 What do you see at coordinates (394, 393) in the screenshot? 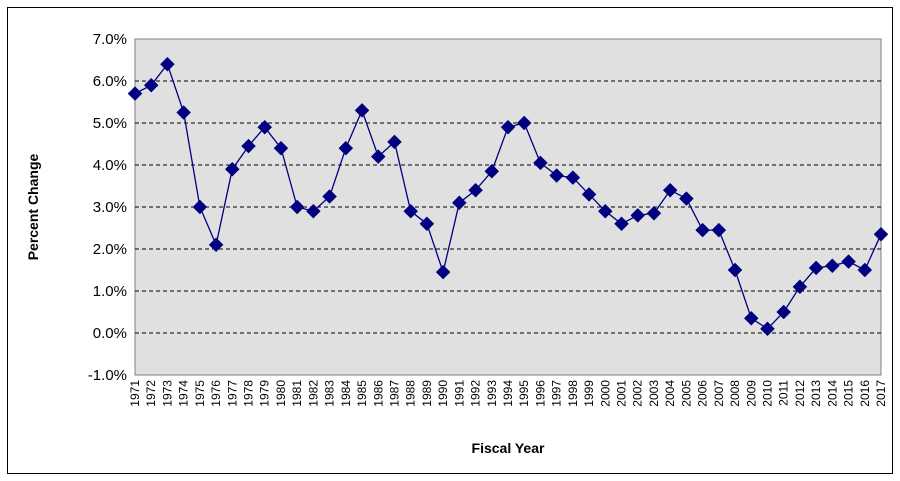
I see `x-tick-label: 1987` at bounding box center [394, 393].